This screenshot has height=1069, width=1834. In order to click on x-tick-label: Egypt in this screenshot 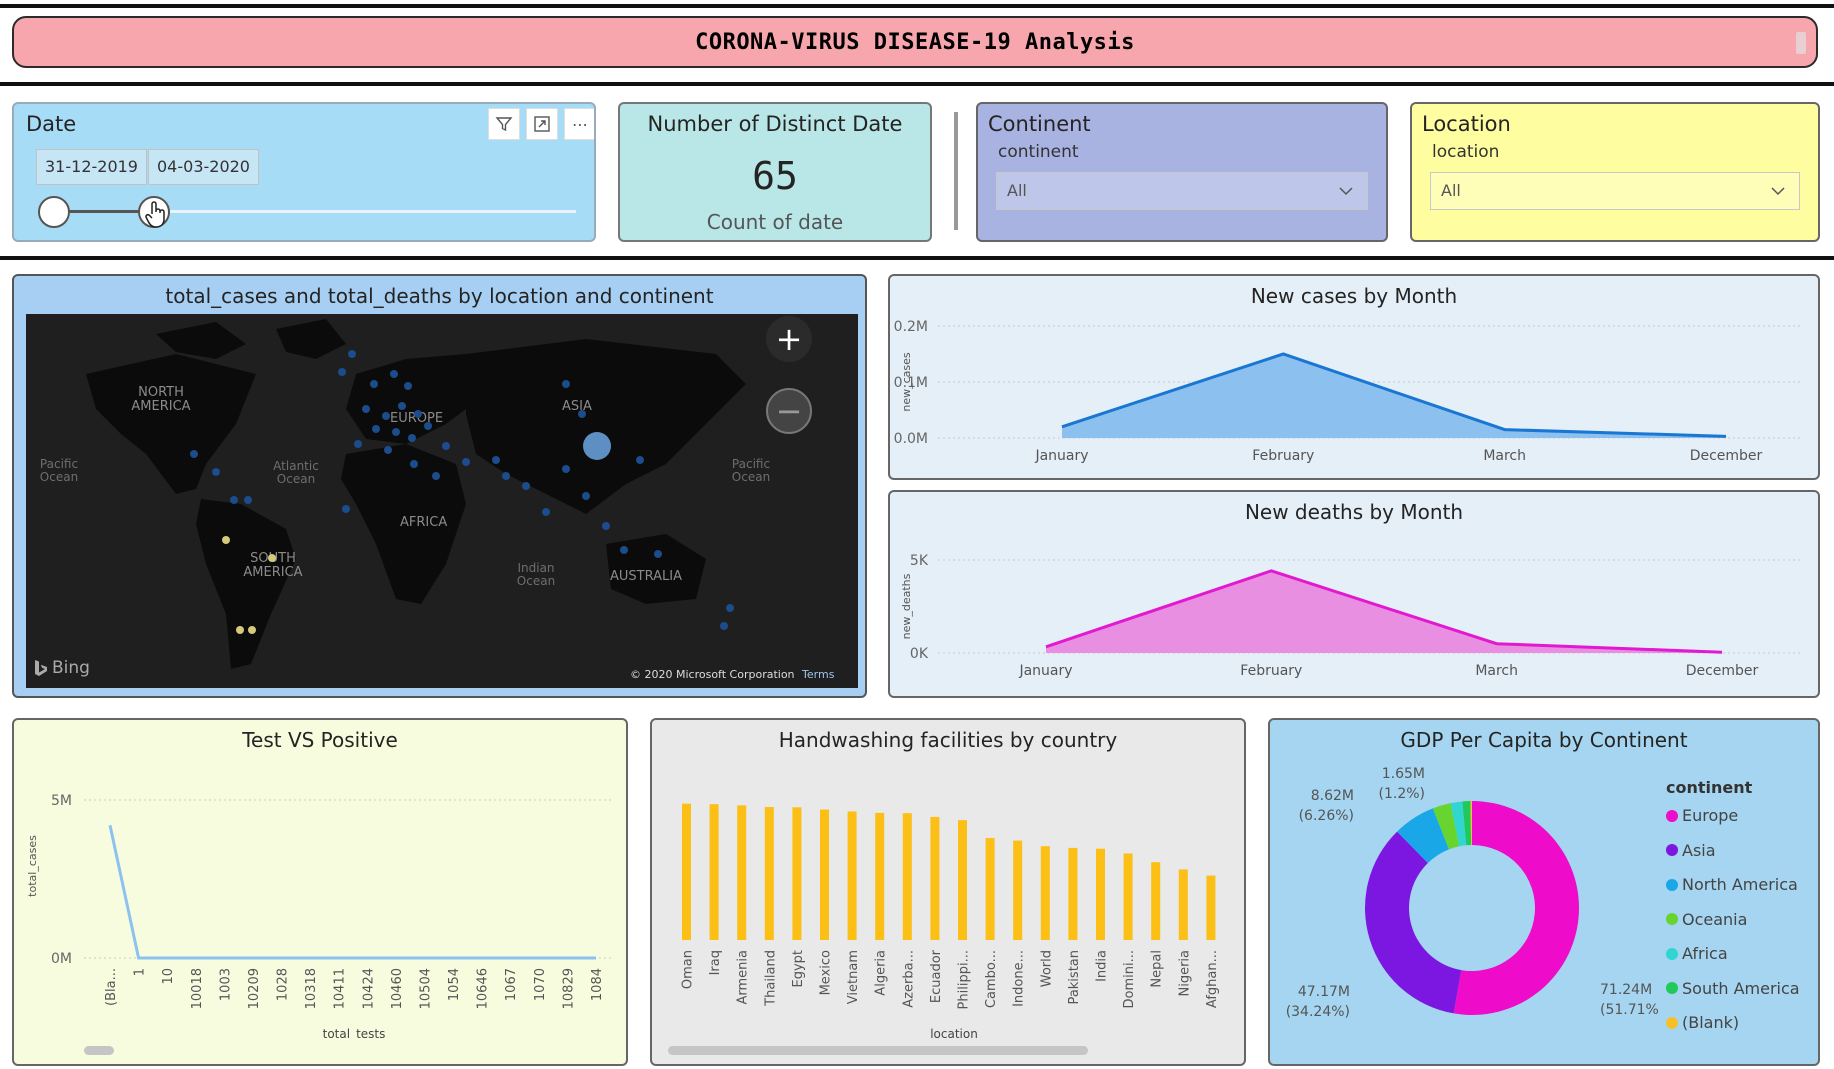, I will do `click(798, 969)`.